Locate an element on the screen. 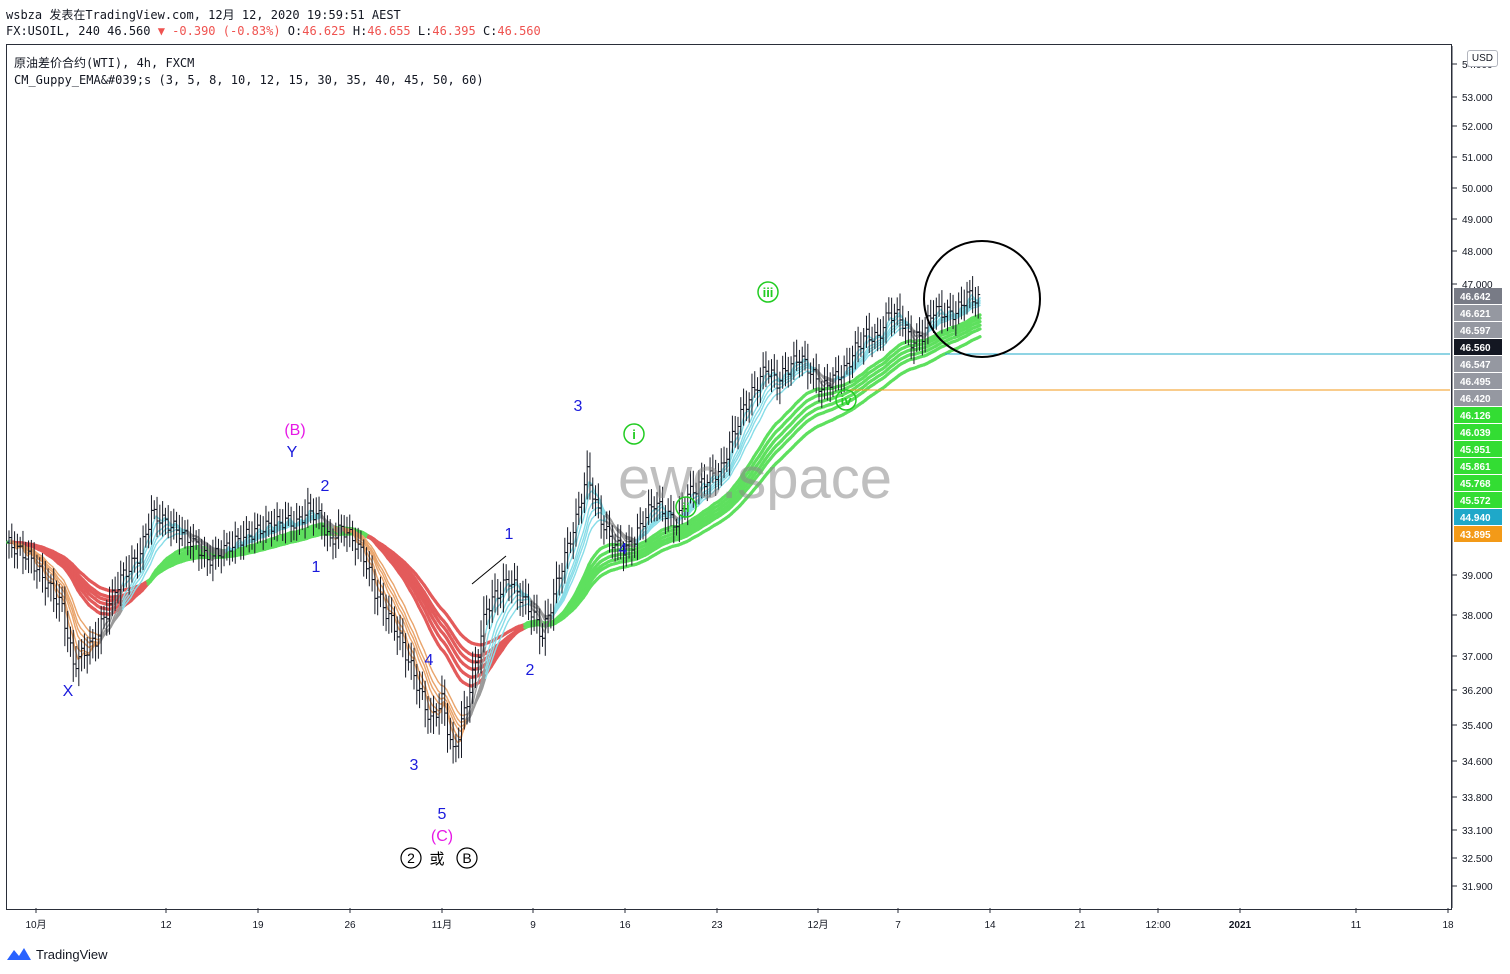  close-label: C: is located at coordinates (490, 31).